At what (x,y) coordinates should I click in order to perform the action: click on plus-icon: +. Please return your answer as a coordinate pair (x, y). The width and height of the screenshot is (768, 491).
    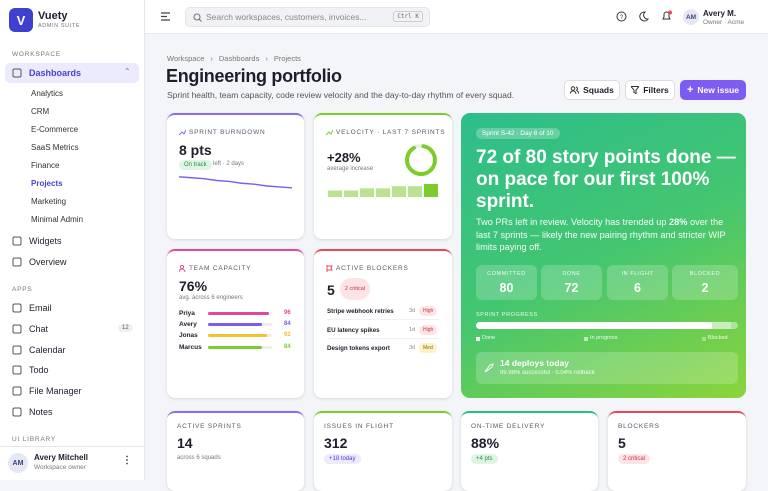
    Looking at the image, I should click on (690, 90).